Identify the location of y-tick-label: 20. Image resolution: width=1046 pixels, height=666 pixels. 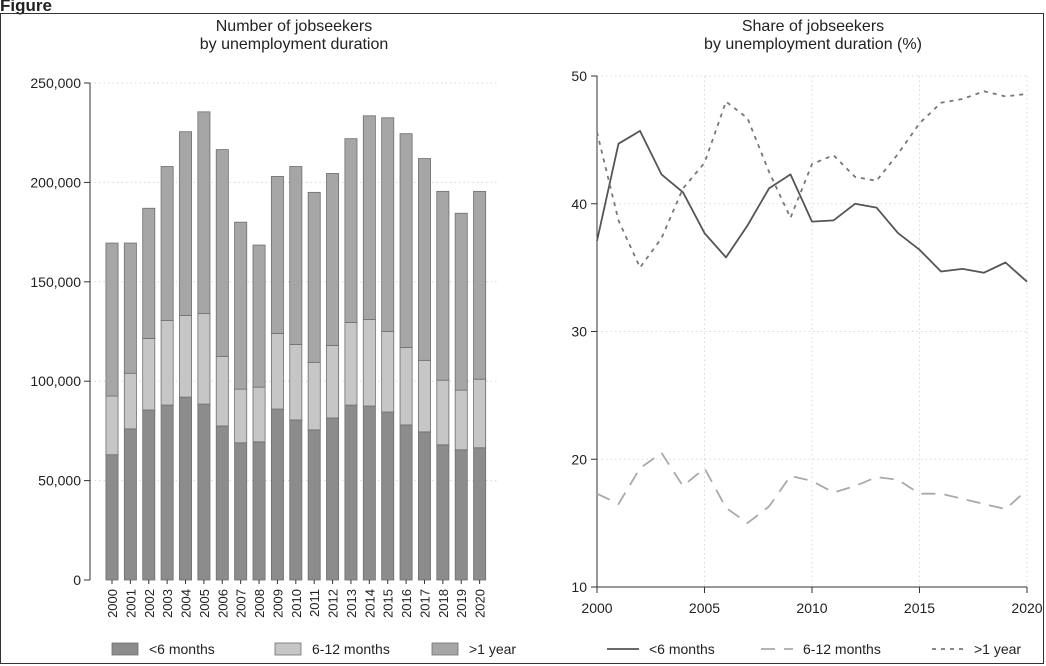
(579, 459).